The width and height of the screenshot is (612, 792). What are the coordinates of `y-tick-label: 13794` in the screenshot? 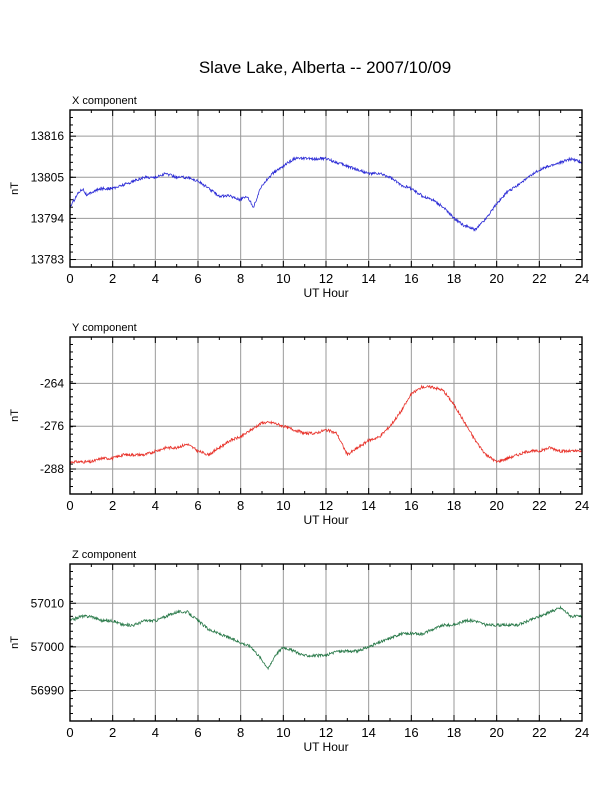 It's located at (48, 218).